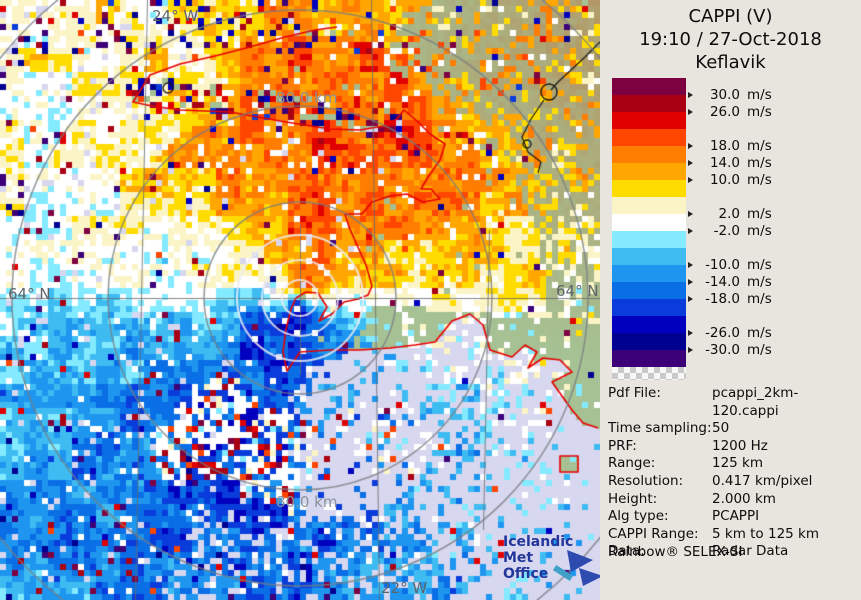  What do you see at coordinates (626, 551) in the screenshot?
I see `metadata-label: Data:` at bounding box center [626, 551].